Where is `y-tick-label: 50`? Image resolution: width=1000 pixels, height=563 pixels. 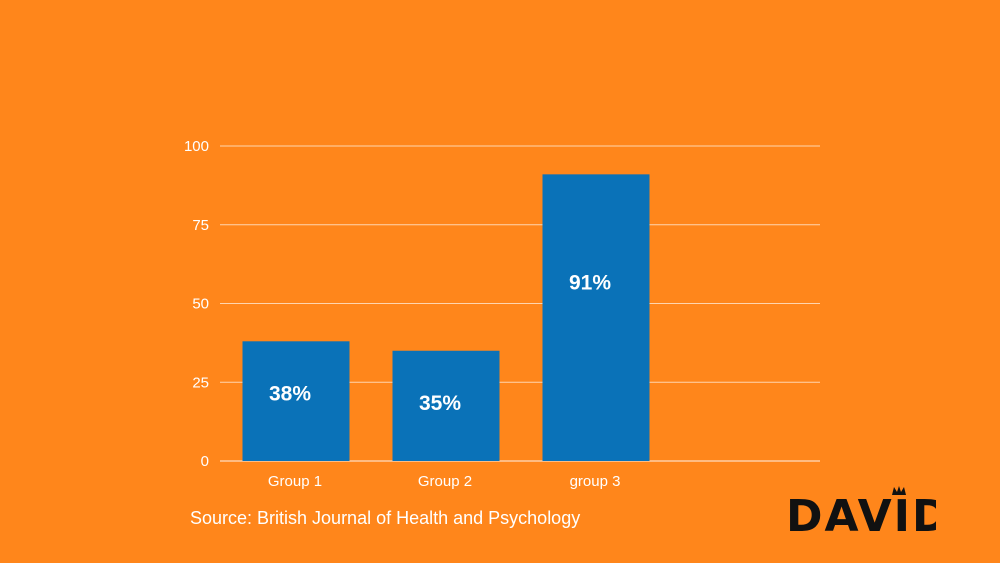
y-tick-label: 50 is located at coordinates (200, 304).